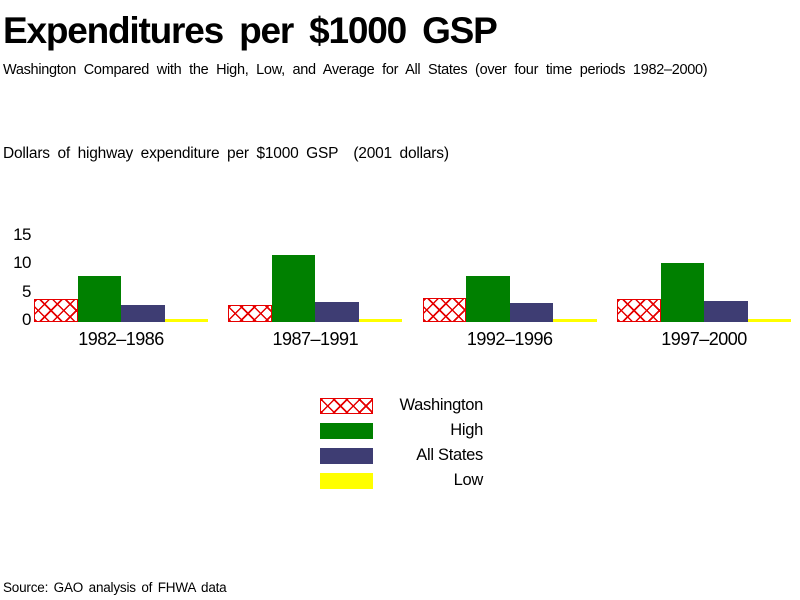 This screenshot has width=800, height=600. I want to click on legend: Washington High All States Low, so click(401, 447).